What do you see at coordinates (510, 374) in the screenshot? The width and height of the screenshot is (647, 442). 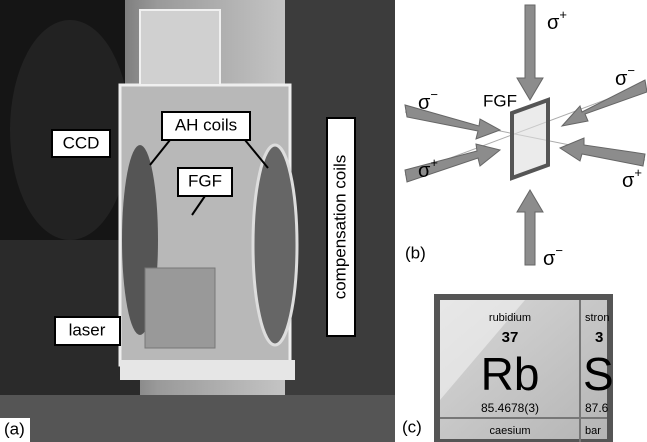 I see `element-symbol: Rb` at bounding box center [510, 374].